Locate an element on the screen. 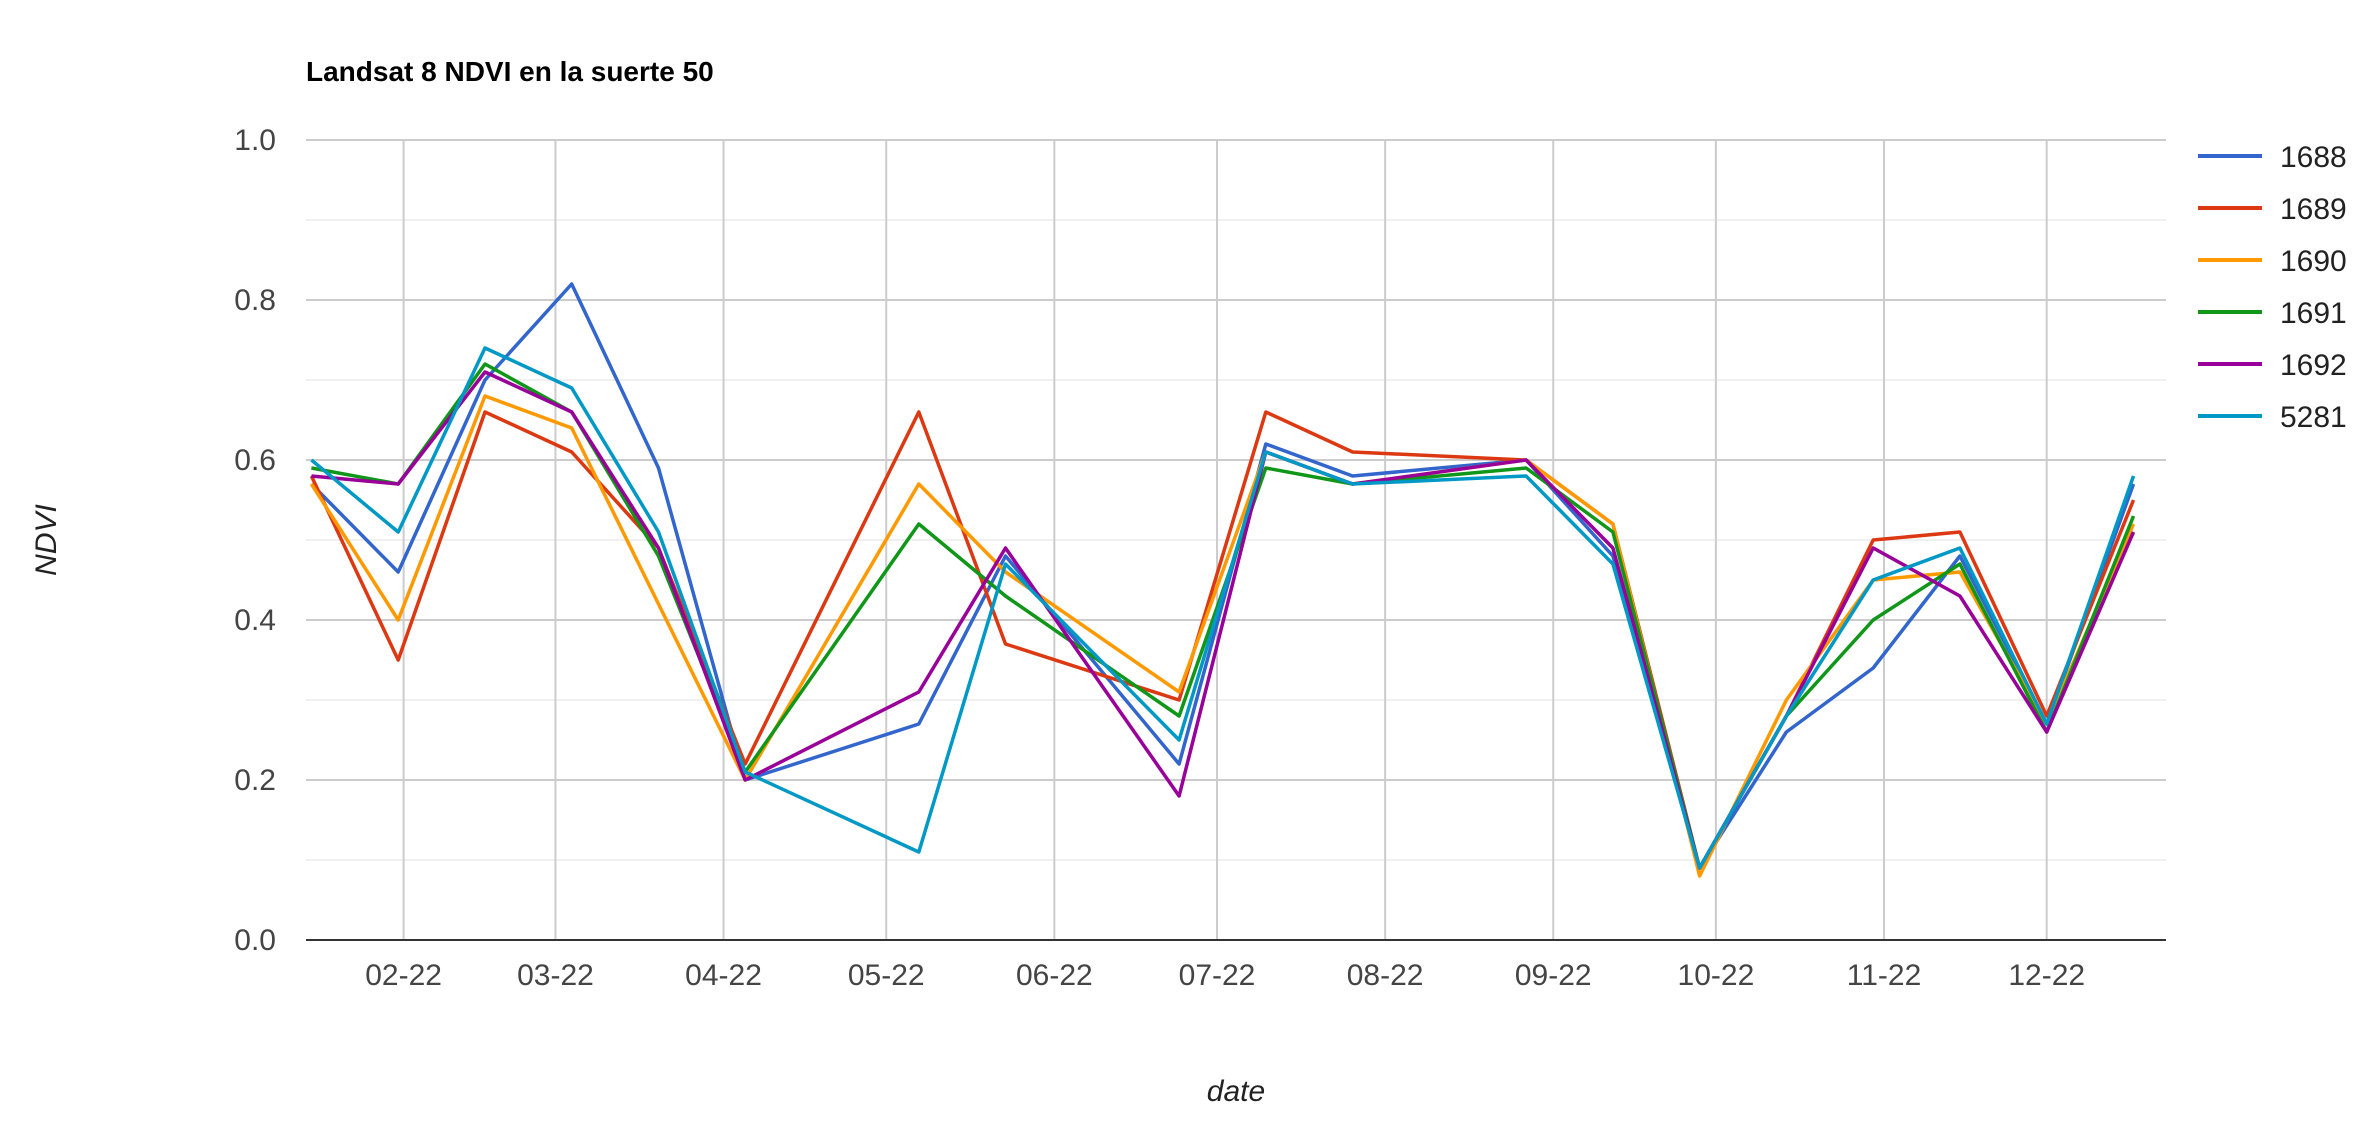 The height and width of the screenshot is (1128, 2380). legend-label: 5281 is located at coordinates (2313, 417).